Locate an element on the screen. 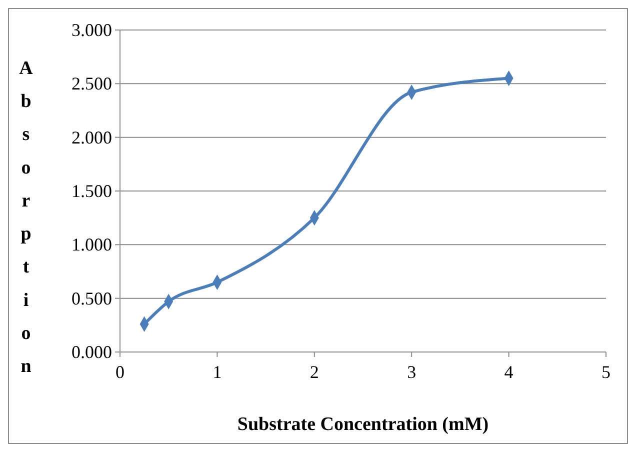 This screenshot has height=452, width=638. x-axis-title: Substrate Concentration (mM) is located at coordinates (363, 424).